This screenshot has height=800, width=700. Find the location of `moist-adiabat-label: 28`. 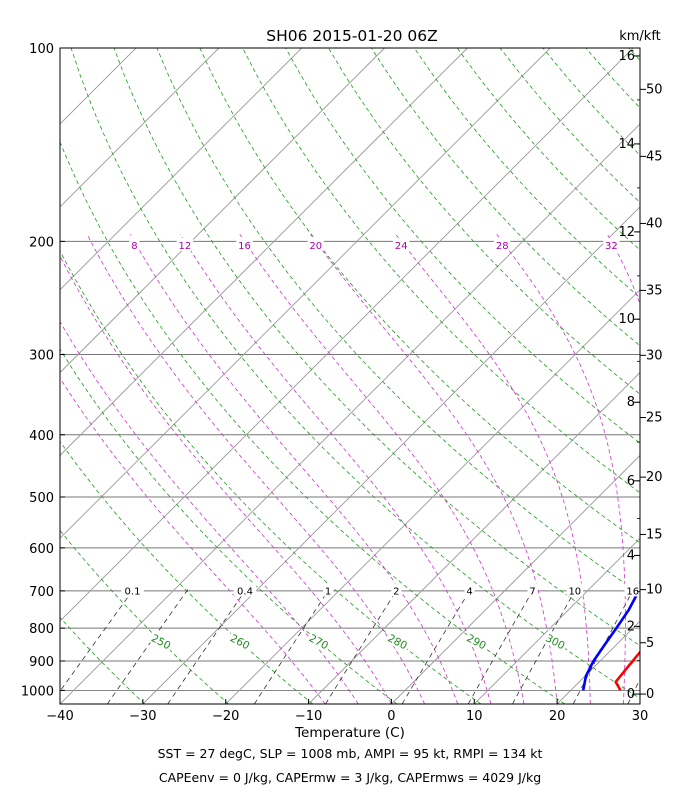

moist-adiabat-label: 28 is located at coordinates (502, 244).